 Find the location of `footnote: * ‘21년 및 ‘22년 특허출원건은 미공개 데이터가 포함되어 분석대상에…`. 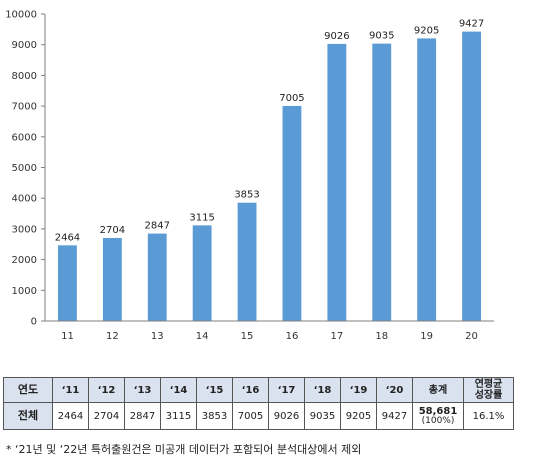

footnote: * ‘21년 및 ‘22년 특허출원건은 미공개 데이터가 포함되어 분석대상에… is located at coordinates (184, 449).